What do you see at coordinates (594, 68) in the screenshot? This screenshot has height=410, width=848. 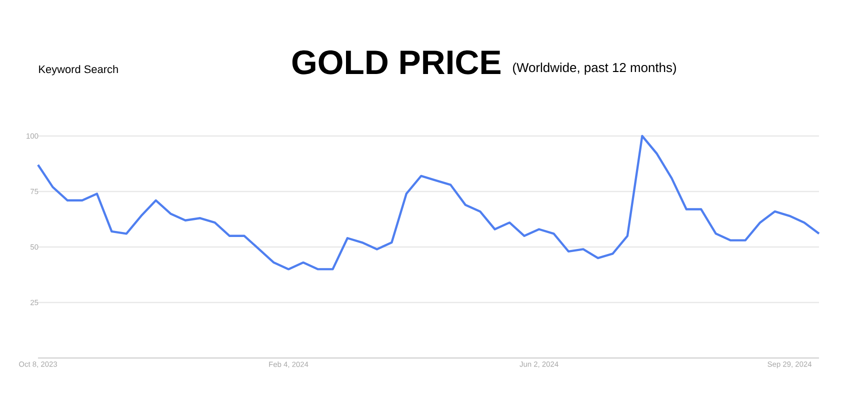 I see `chart-subtitle: (Worldwide, past 12 months)` at bounding box center [594, 68].